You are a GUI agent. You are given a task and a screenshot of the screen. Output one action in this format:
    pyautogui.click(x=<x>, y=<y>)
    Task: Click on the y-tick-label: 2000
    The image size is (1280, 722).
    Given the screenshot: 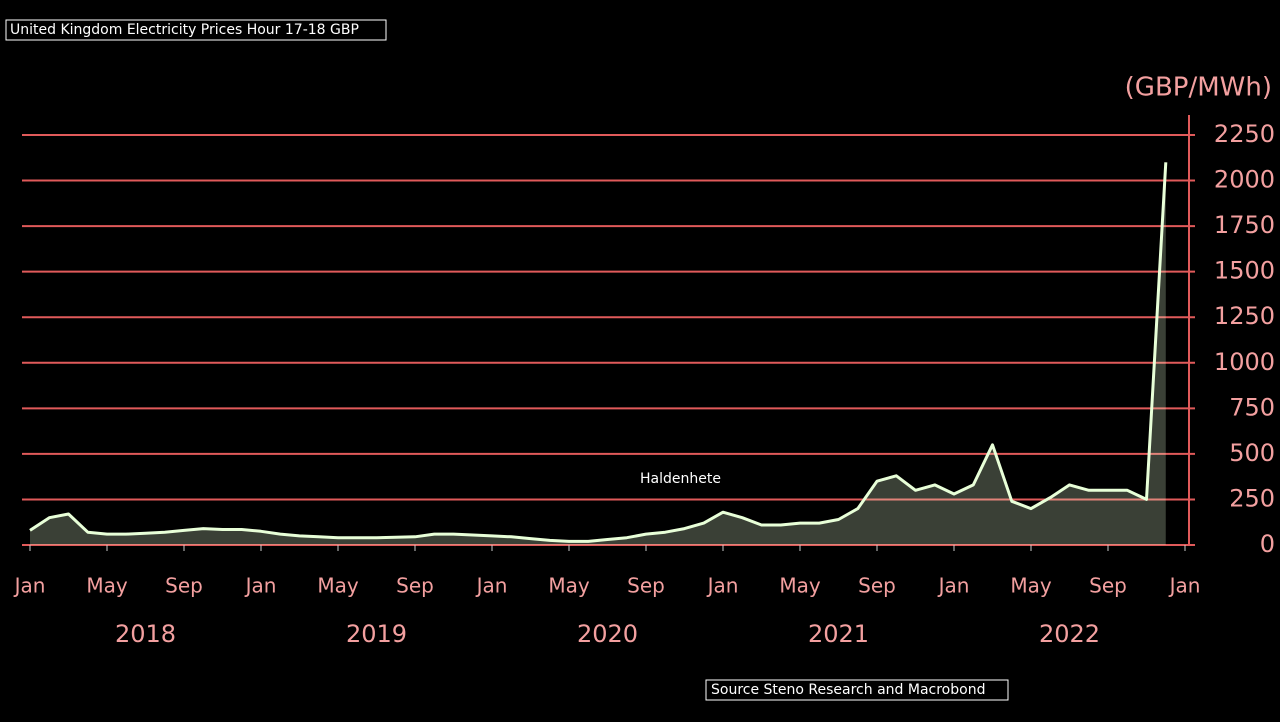 What is the action you would take?
    pyautogui.click(x=1244, y=180)
    